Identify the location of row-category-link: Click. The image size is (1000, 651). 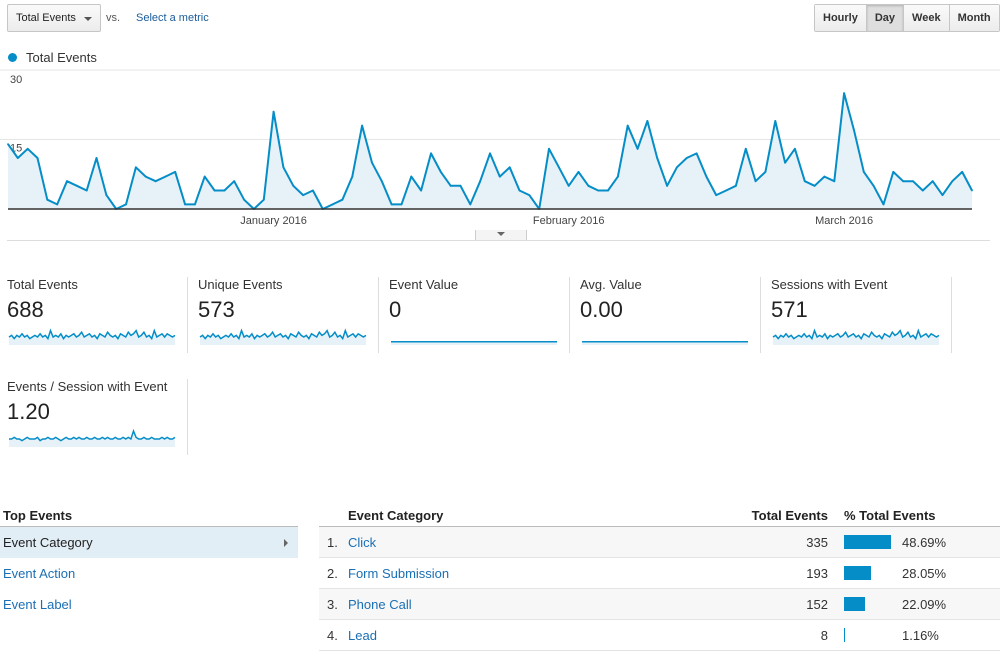
(362, 542).